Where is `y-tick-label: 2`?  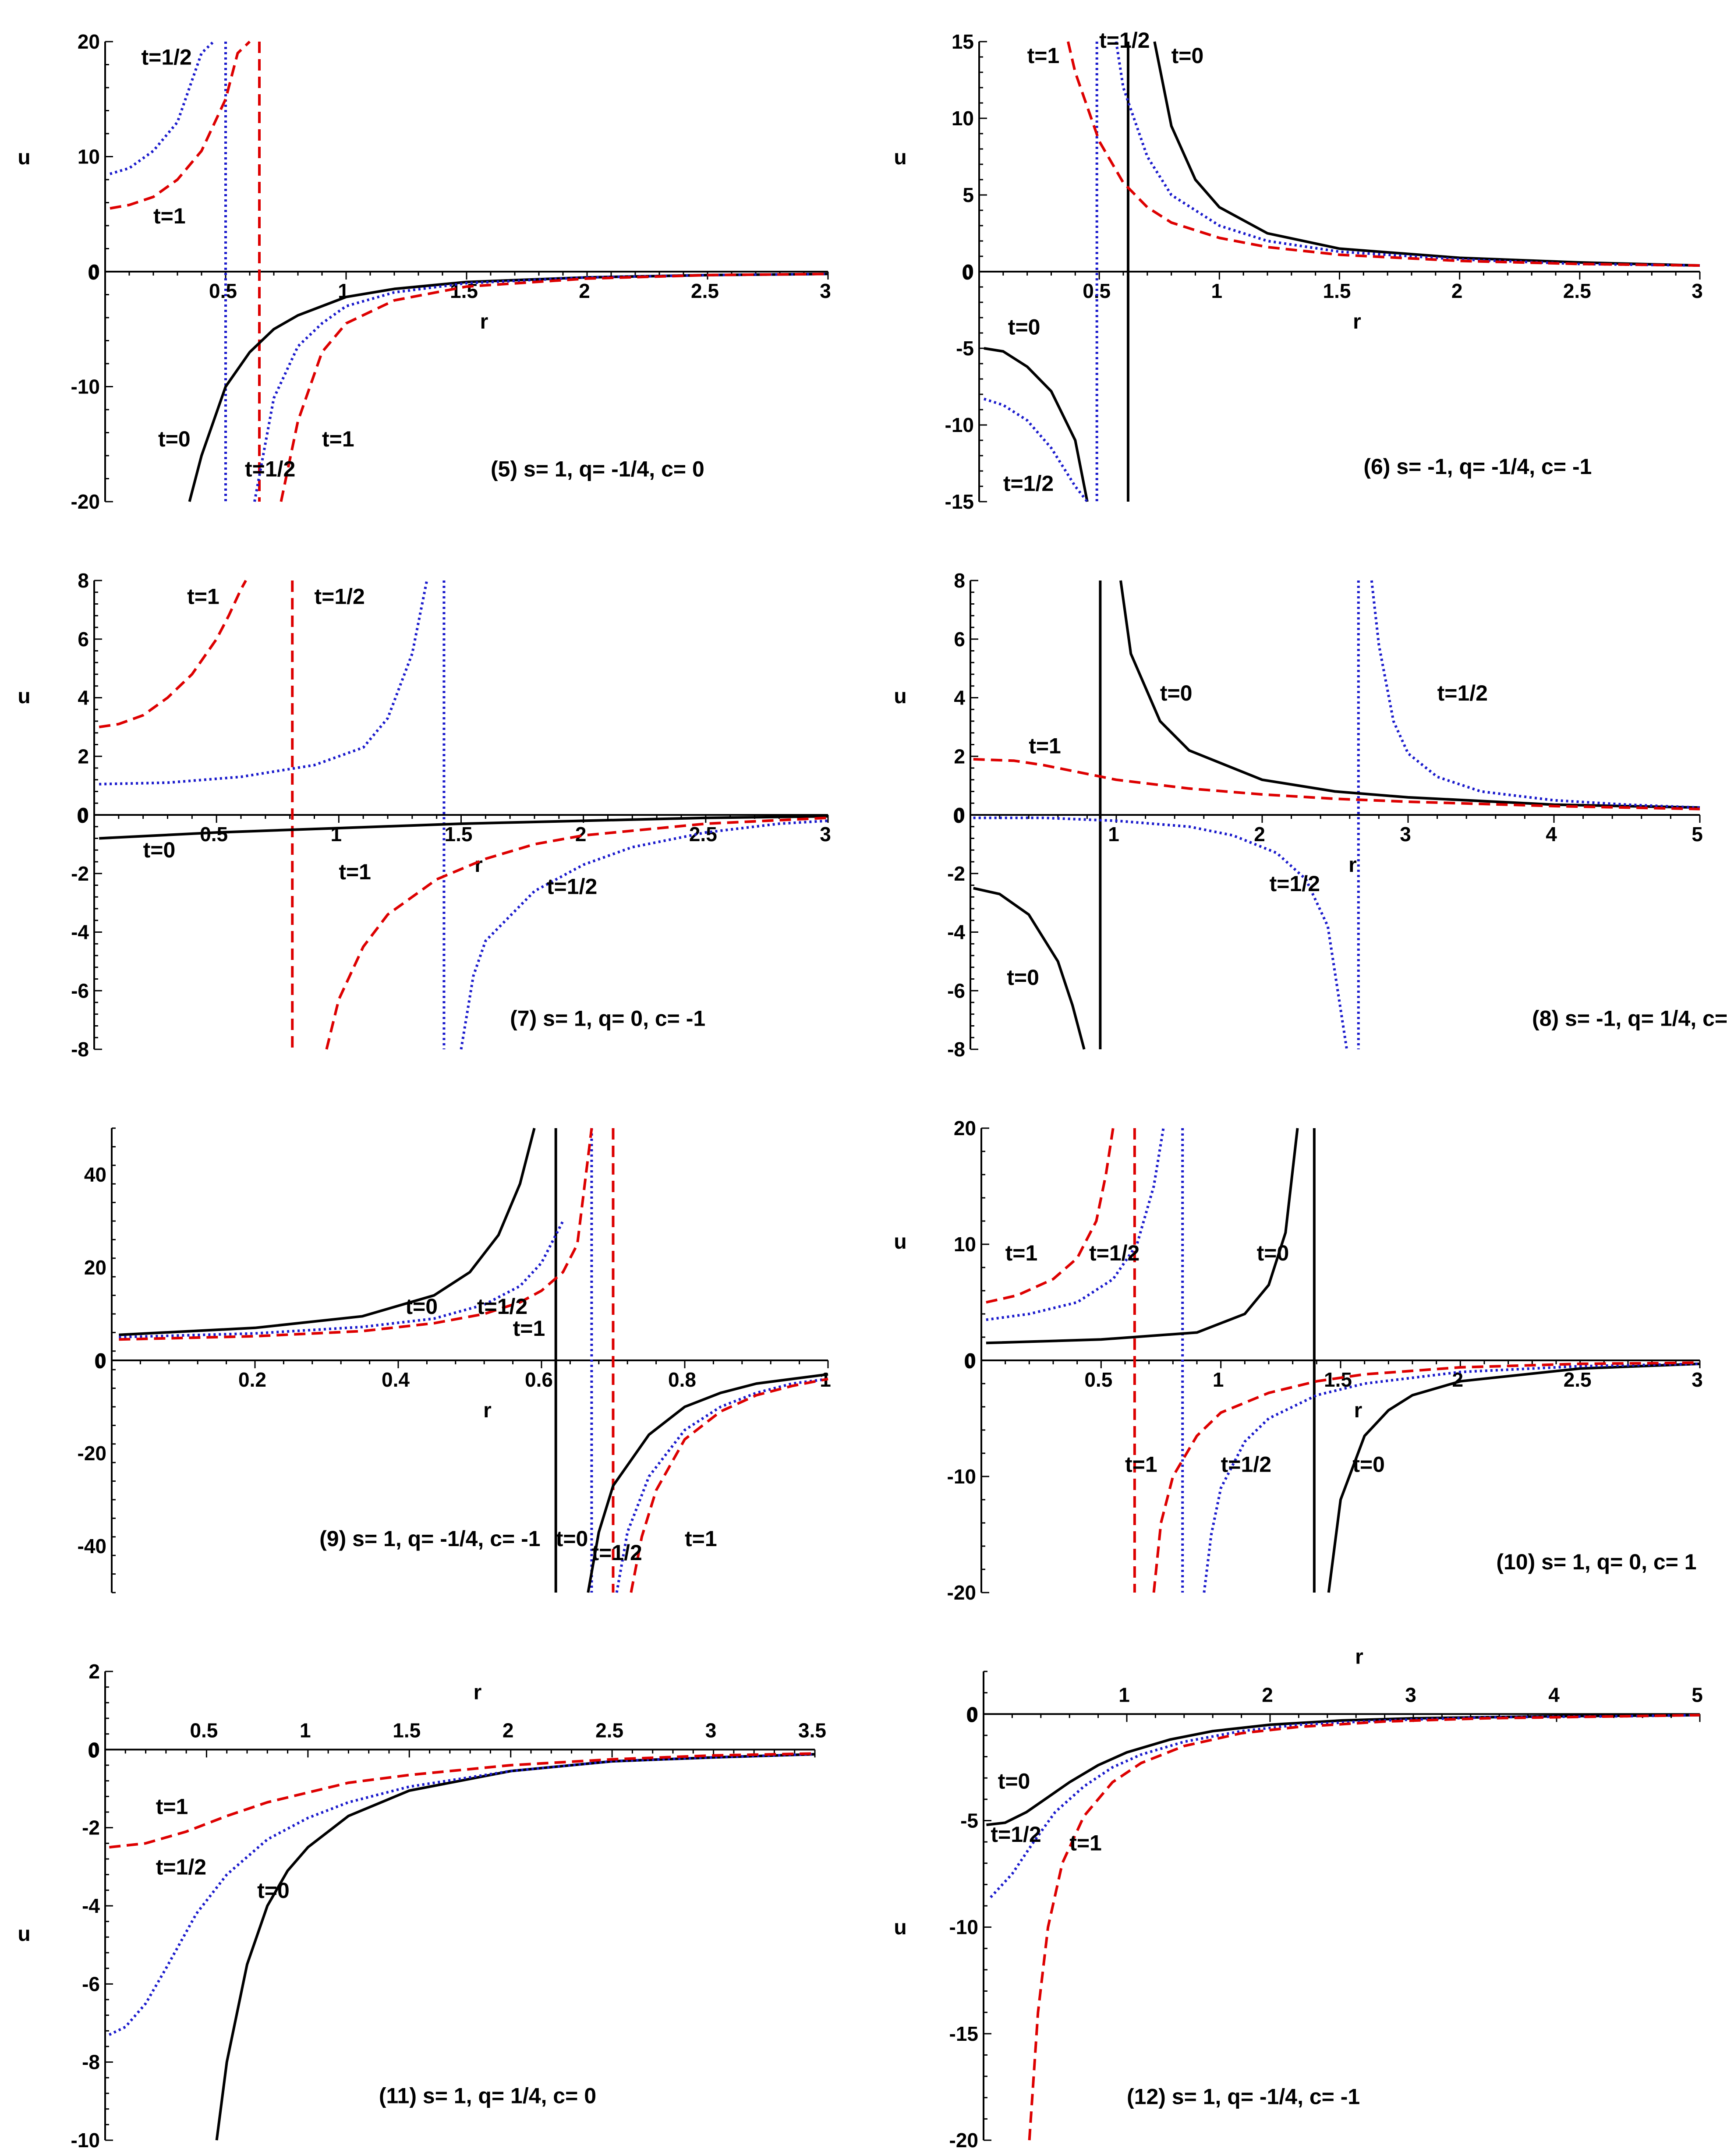
y-tick-label: 2 is located at coordinates (959, 756).